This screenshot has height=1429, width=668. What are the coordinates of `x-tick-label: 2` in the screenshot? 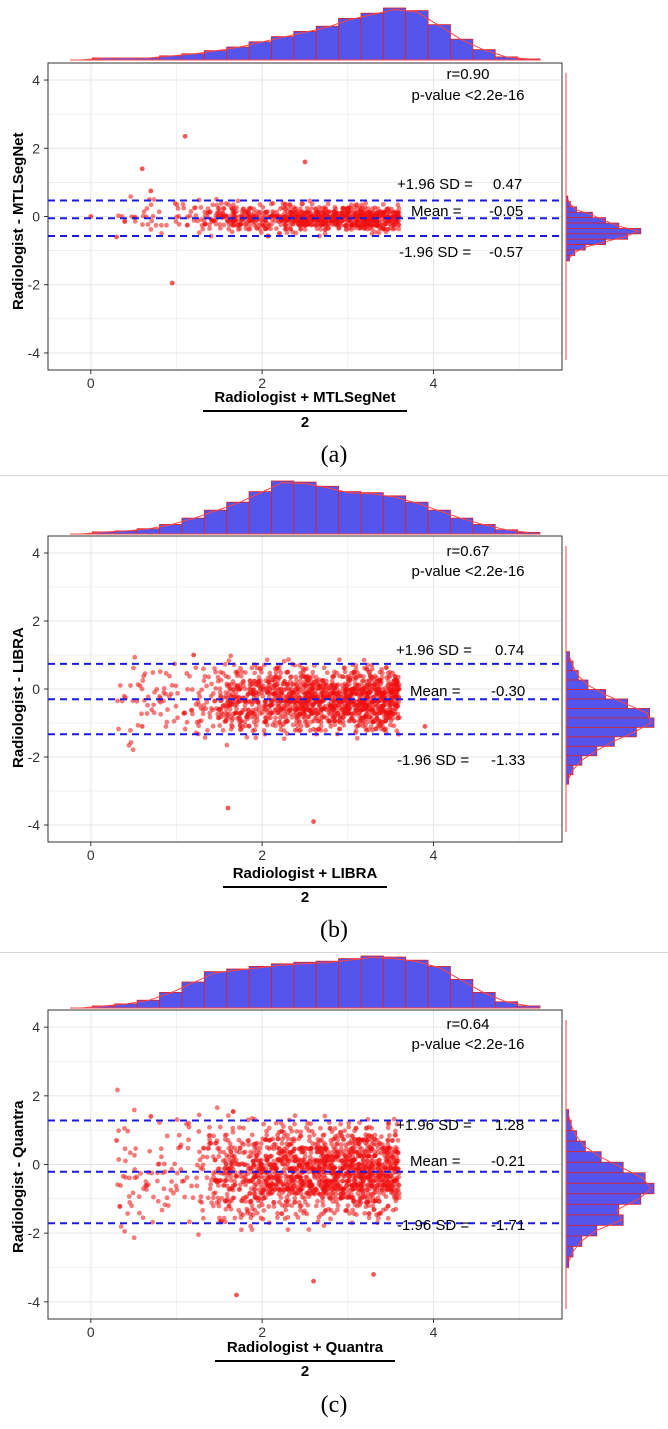 It's located at (262, 855).